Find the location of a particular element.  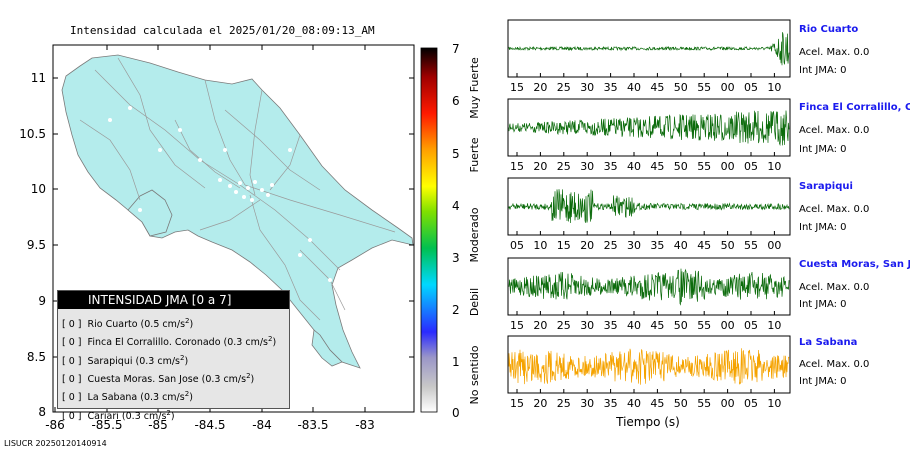

colorbar-tick-label: 4 is located at coordinates (456, 206).